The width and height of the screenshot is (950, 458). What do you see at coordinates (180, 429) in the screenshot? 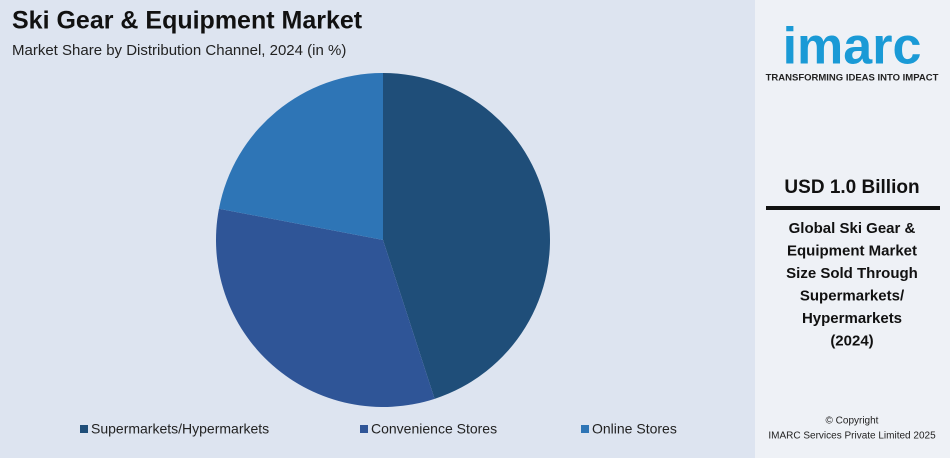
I see `legend-label: Supermarkets/Hypermarkets` at bounding box center [180, 429].